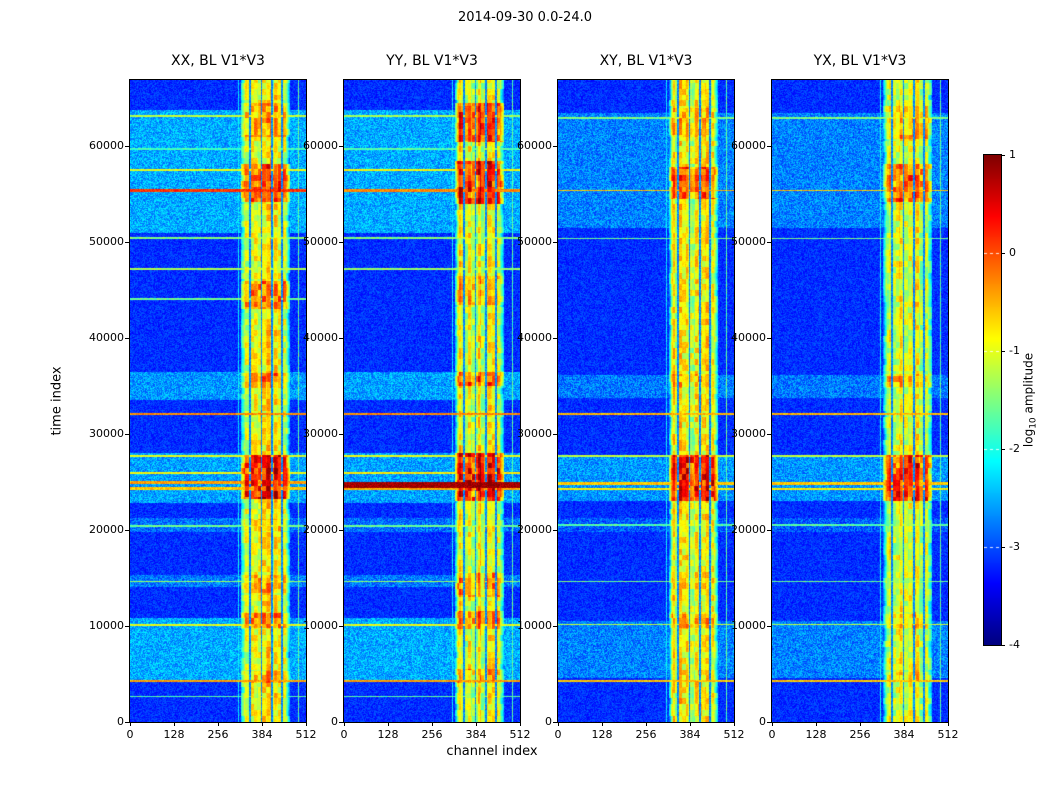 The image size is (1050, 800). I want to click on colorbar-tick-label: -1, so click(1014, 350).